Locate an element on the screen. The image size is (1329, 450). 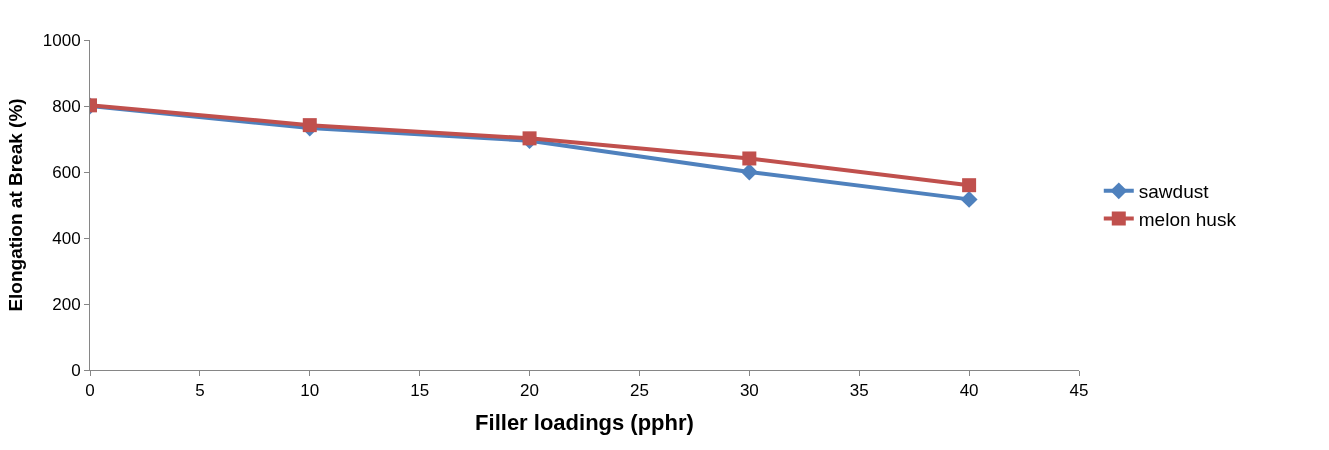
x-tick-label: 0 is located at coordinates (90, 391).